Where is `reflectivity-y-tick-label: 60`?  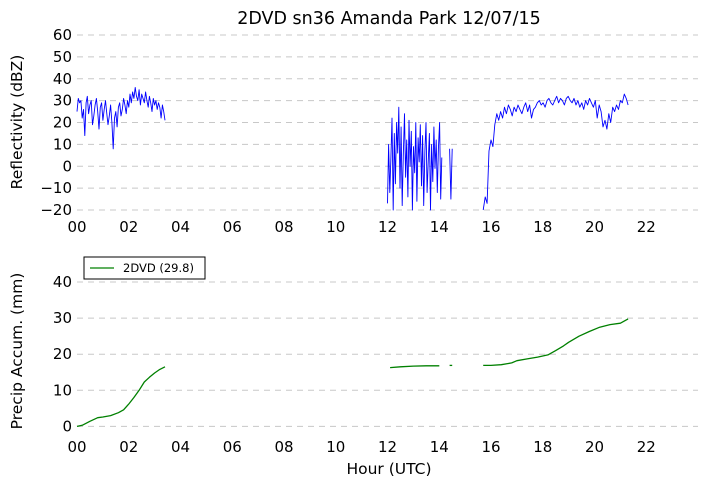
reflectivity-y-tick-label: 60 is located at coordinates (62, 35).